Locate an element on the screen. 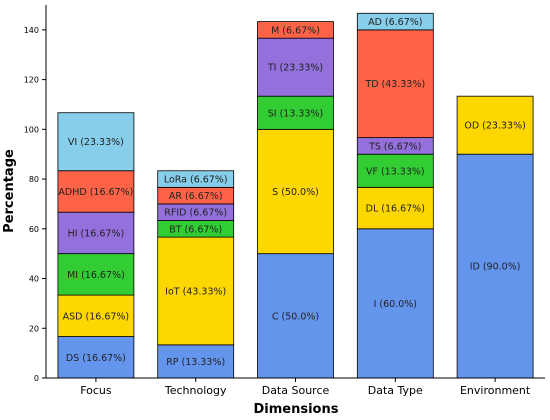  segment-label: HI (16.67%) is located at coordinates (96, 233).